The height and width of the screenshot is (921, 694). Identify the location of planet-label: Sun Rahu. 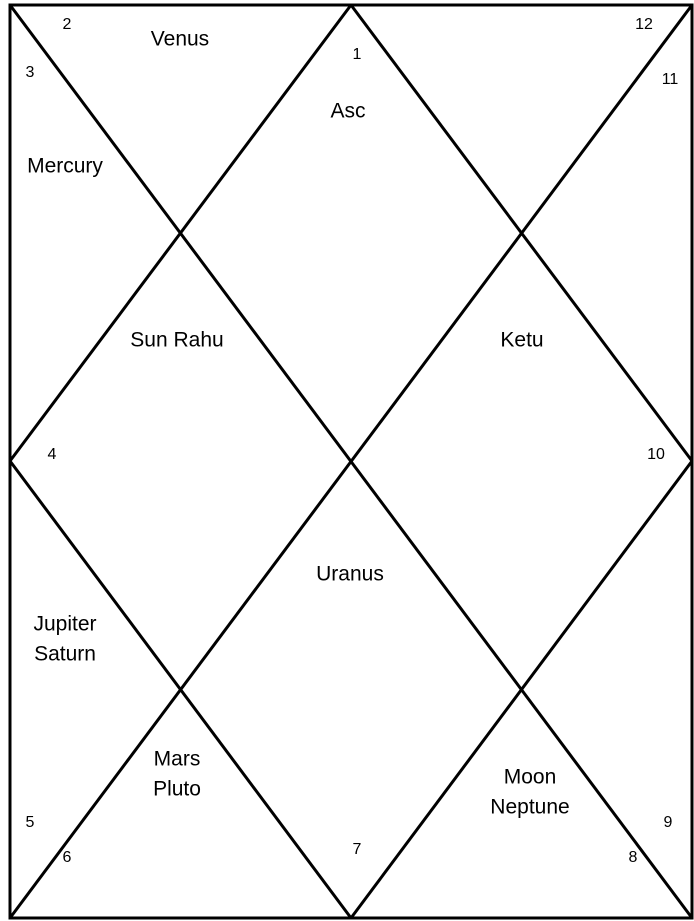
(176, 340).